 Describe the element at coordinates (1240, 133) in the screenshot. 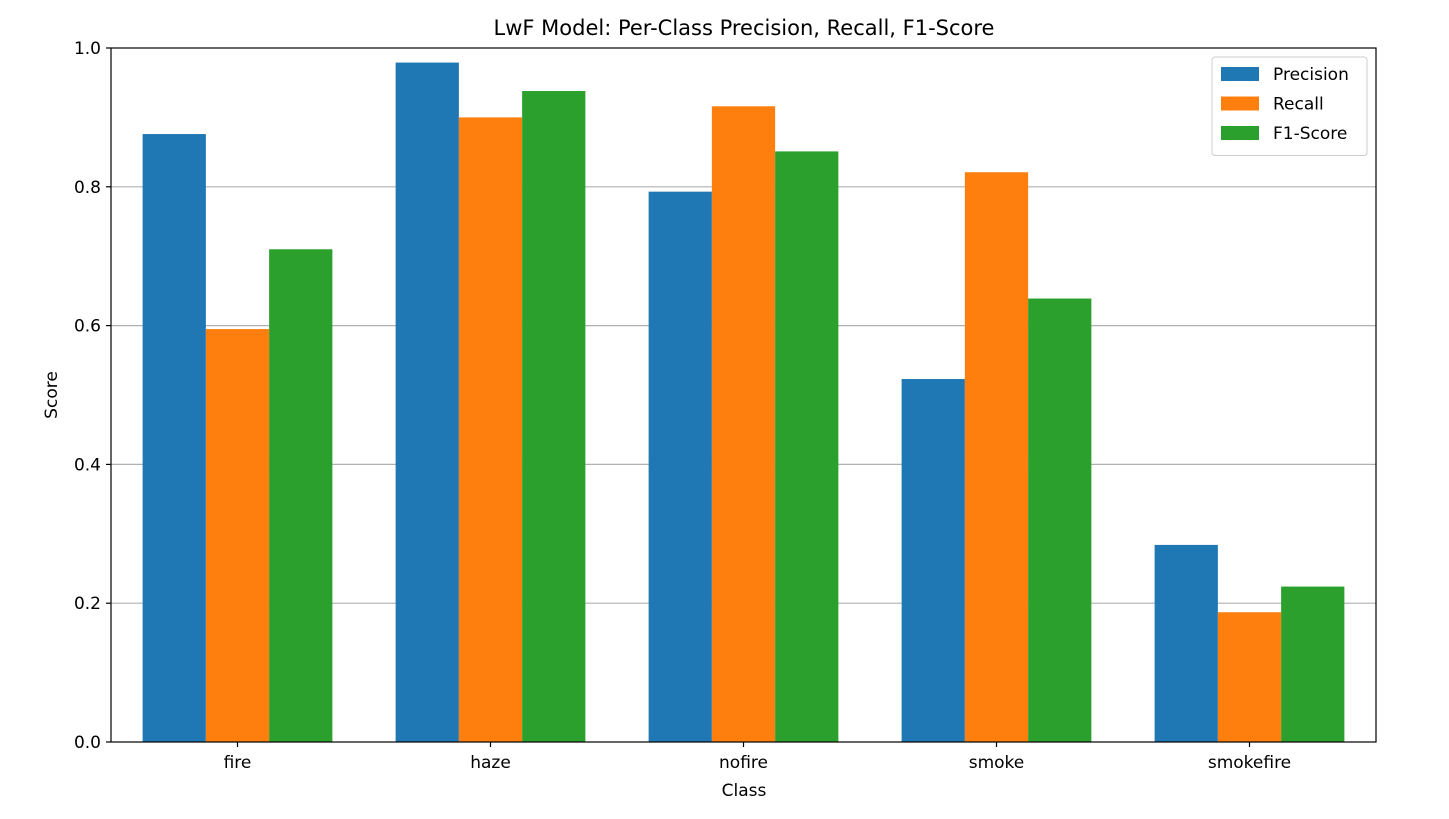

I see `legend-swatch-f1-score` at that location.